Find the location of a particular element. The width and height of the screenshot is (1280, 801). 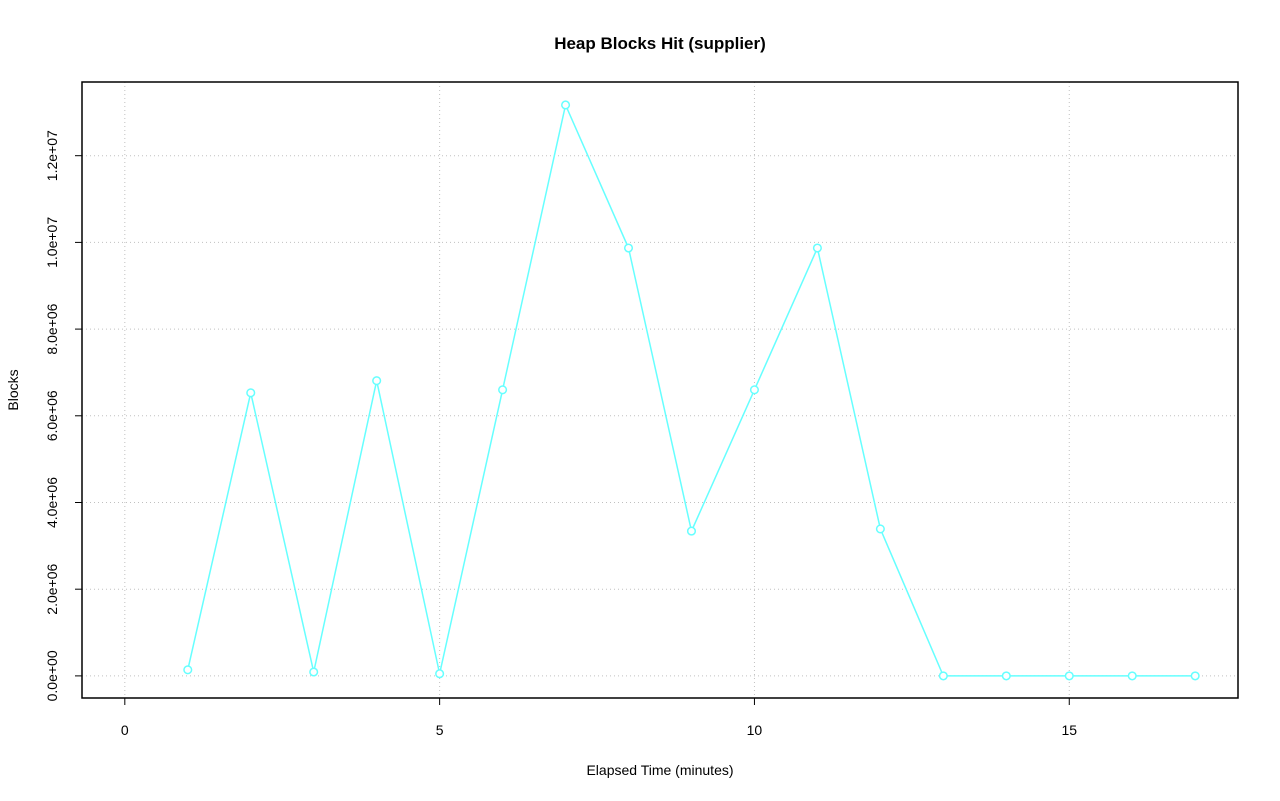

y-tick-label: 0.0e+00 is located at coordinates (52, 675).